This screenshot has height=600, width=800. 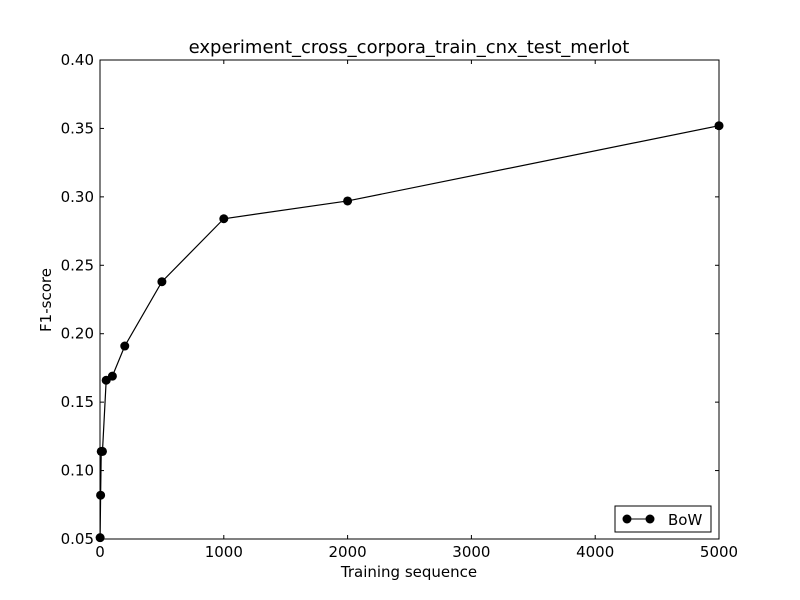 What do you see at coordinates (77, 60) in the screenshot?
I see `y-tick-label: 0.40` at bounding box center [77, 60].